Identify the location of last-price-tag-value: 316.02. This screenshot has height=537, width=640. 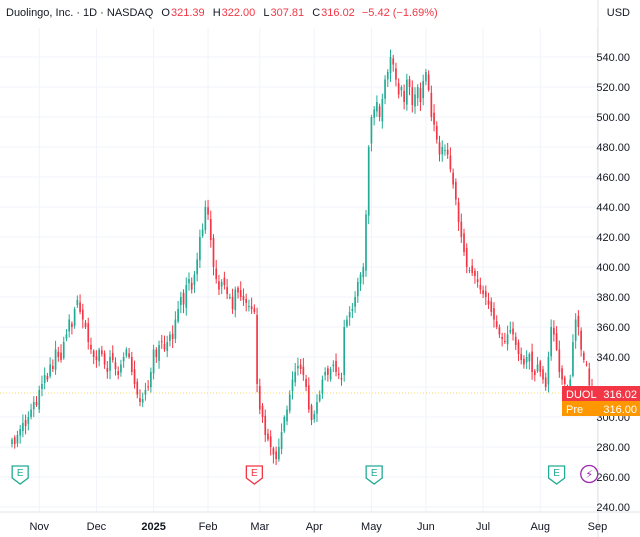
(620, 395).